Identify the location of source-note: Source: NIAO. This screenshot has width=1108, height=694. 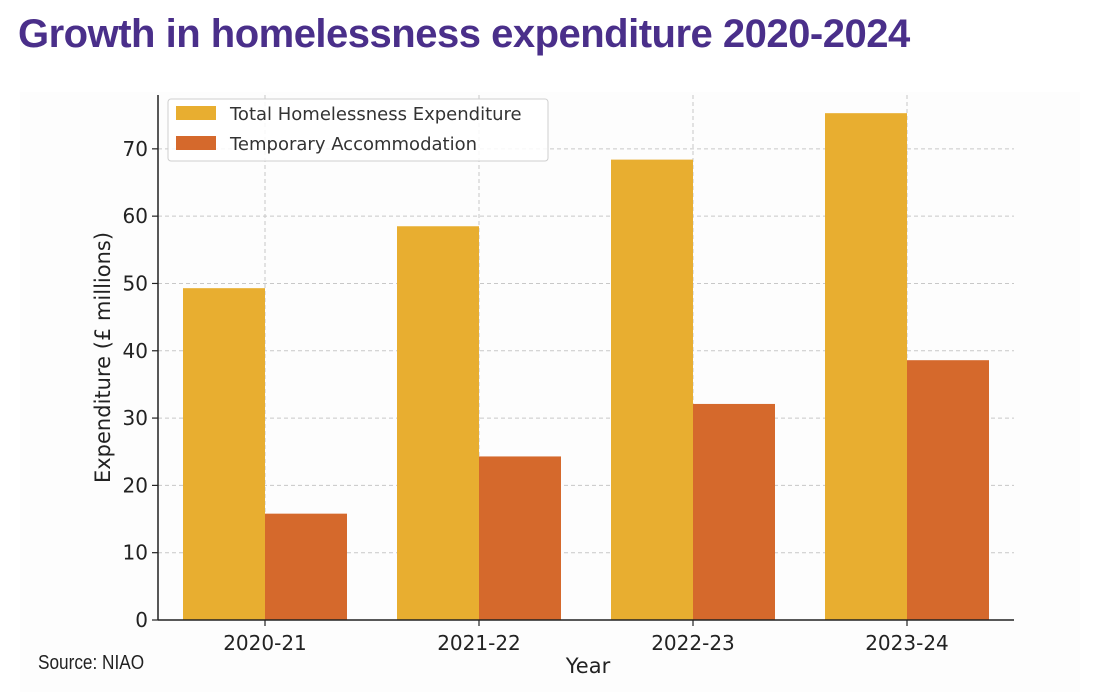
(91, 663).